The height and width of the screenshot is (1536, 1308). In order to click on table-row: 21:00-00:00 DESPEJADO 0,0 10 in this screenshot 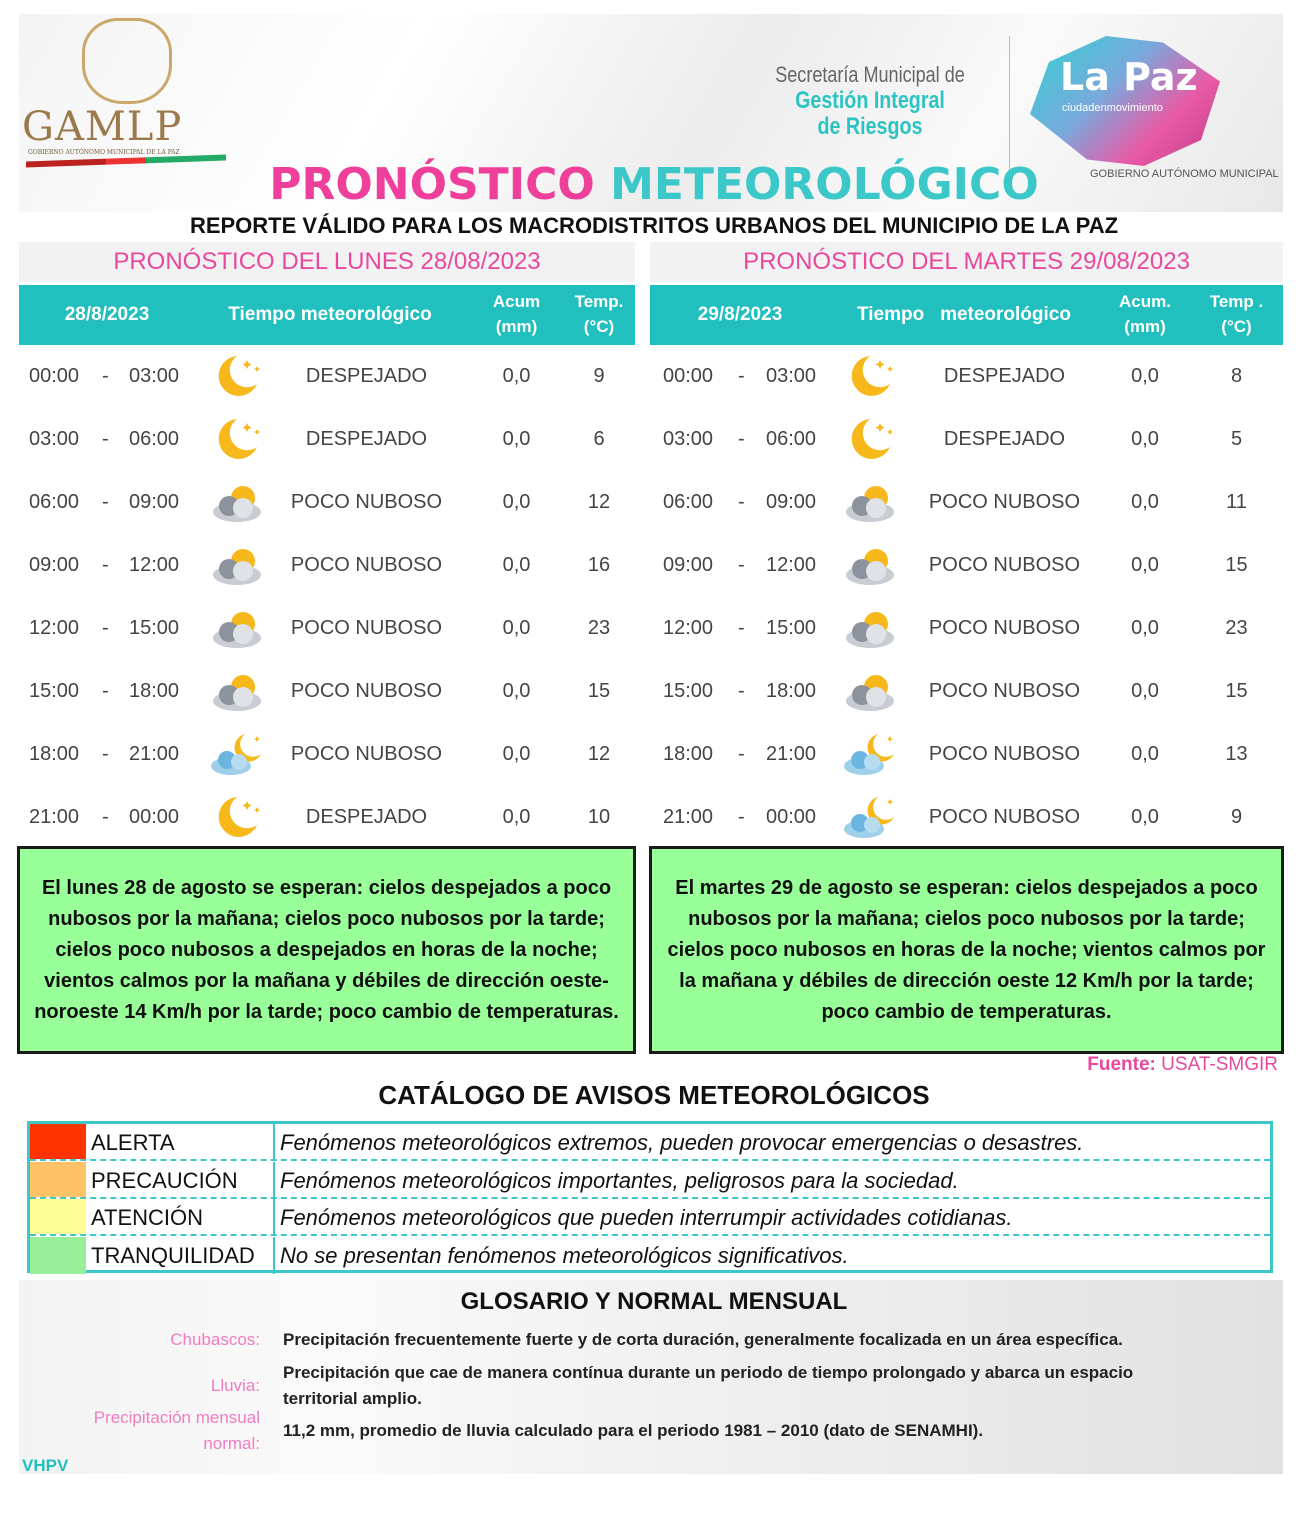, I will do `click(327, 818)`.